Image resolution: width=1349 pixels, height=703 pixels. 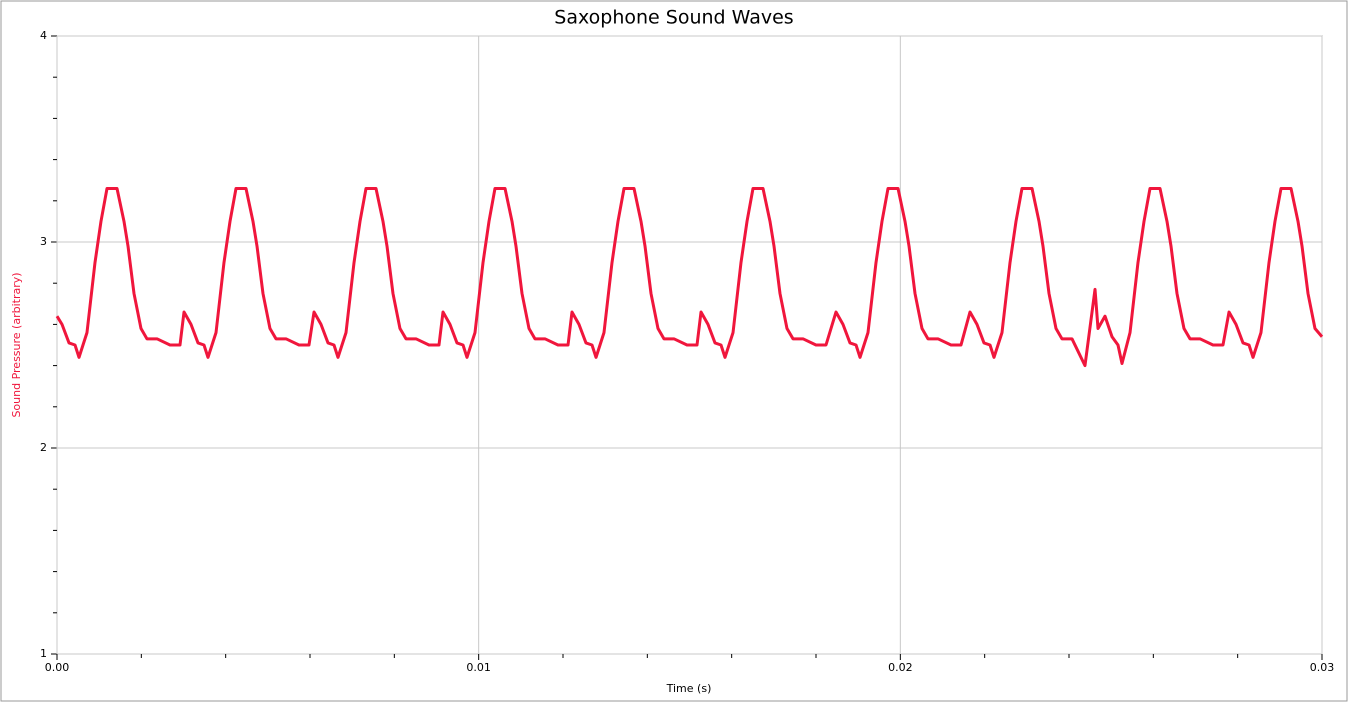 What do you see at coordinates (1322, 667) in the screenshot?
I see `x-tick-label: 0.03` at bounding box center [1322, 667].